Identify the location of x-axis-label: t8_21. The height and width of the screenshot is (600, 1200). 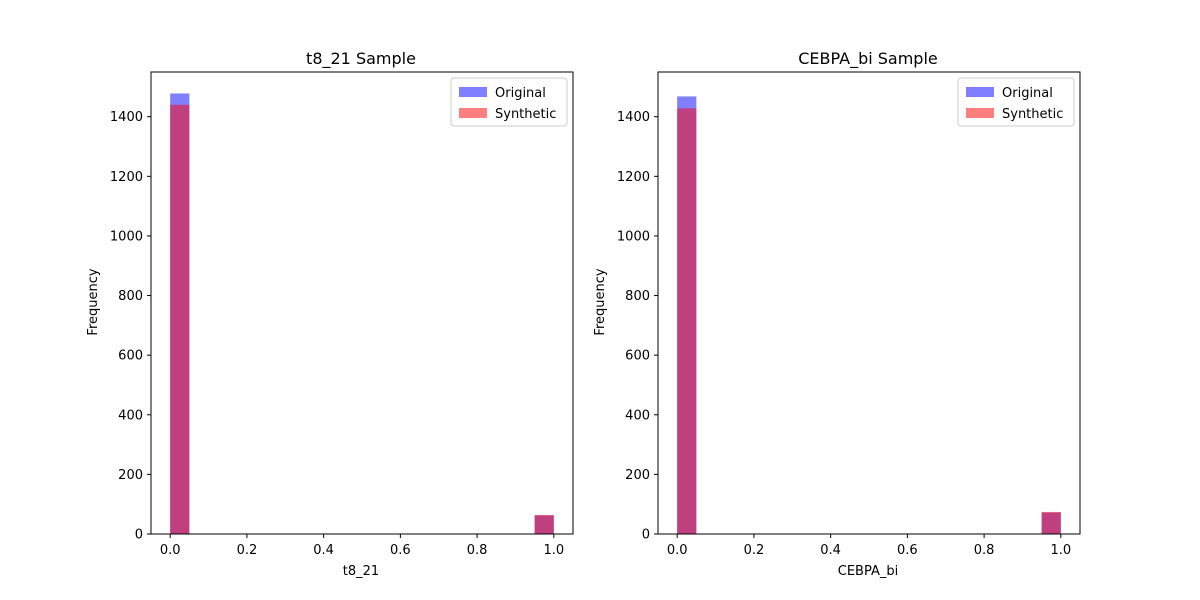
(361, 571).